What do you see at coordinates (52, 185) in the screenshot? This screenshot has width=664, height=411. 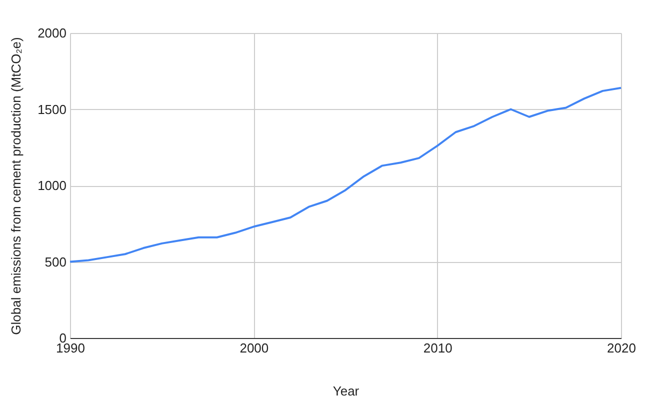 I see `y-tick-label: 1000` at bounding box center [52, 185].